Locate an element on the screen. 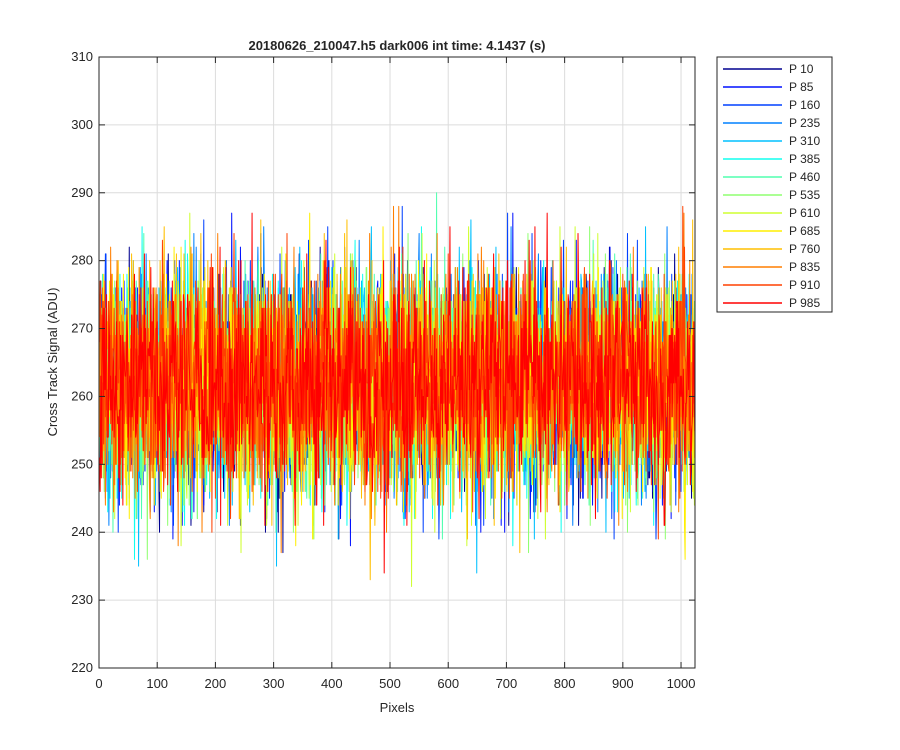 The width and height of the screenshot is (900, 750). legend-label: P 685 is located at coordinates (804, 231).